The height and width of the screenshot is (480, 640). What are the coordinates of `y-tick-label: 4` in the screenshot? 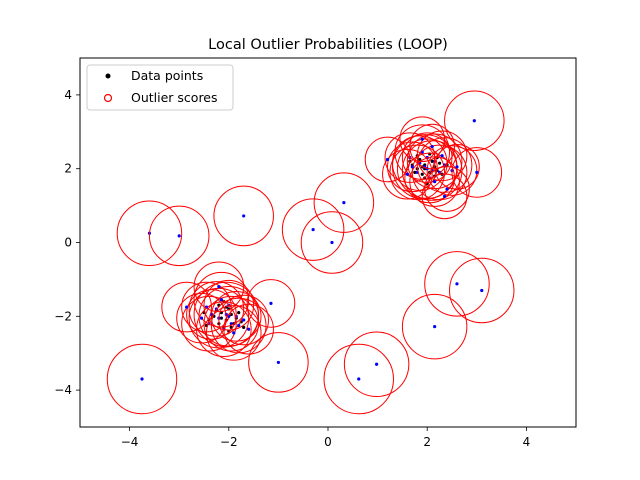 It's located at (68, 95).